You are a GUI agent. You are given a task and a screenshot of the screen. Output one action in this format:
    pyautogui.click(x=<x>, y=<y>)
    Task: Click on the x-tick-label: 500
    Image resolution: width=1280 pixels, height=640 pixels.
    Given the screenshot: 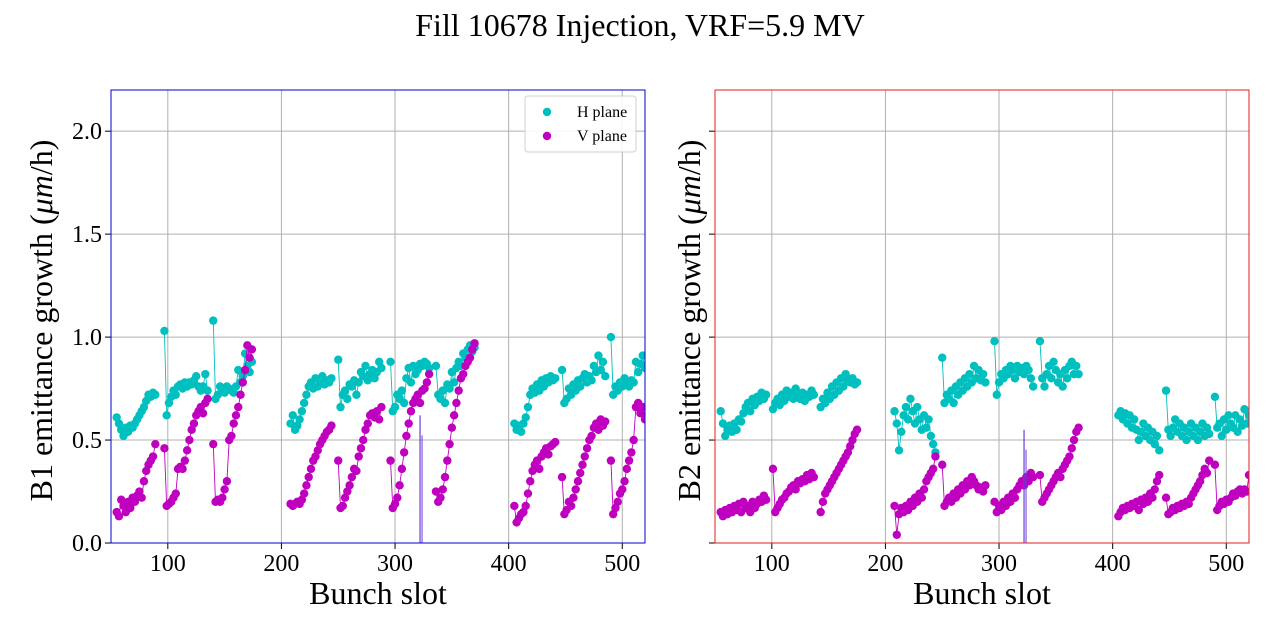 What is the action you would take?
    pyautogui.click(x=622, y=564)
    